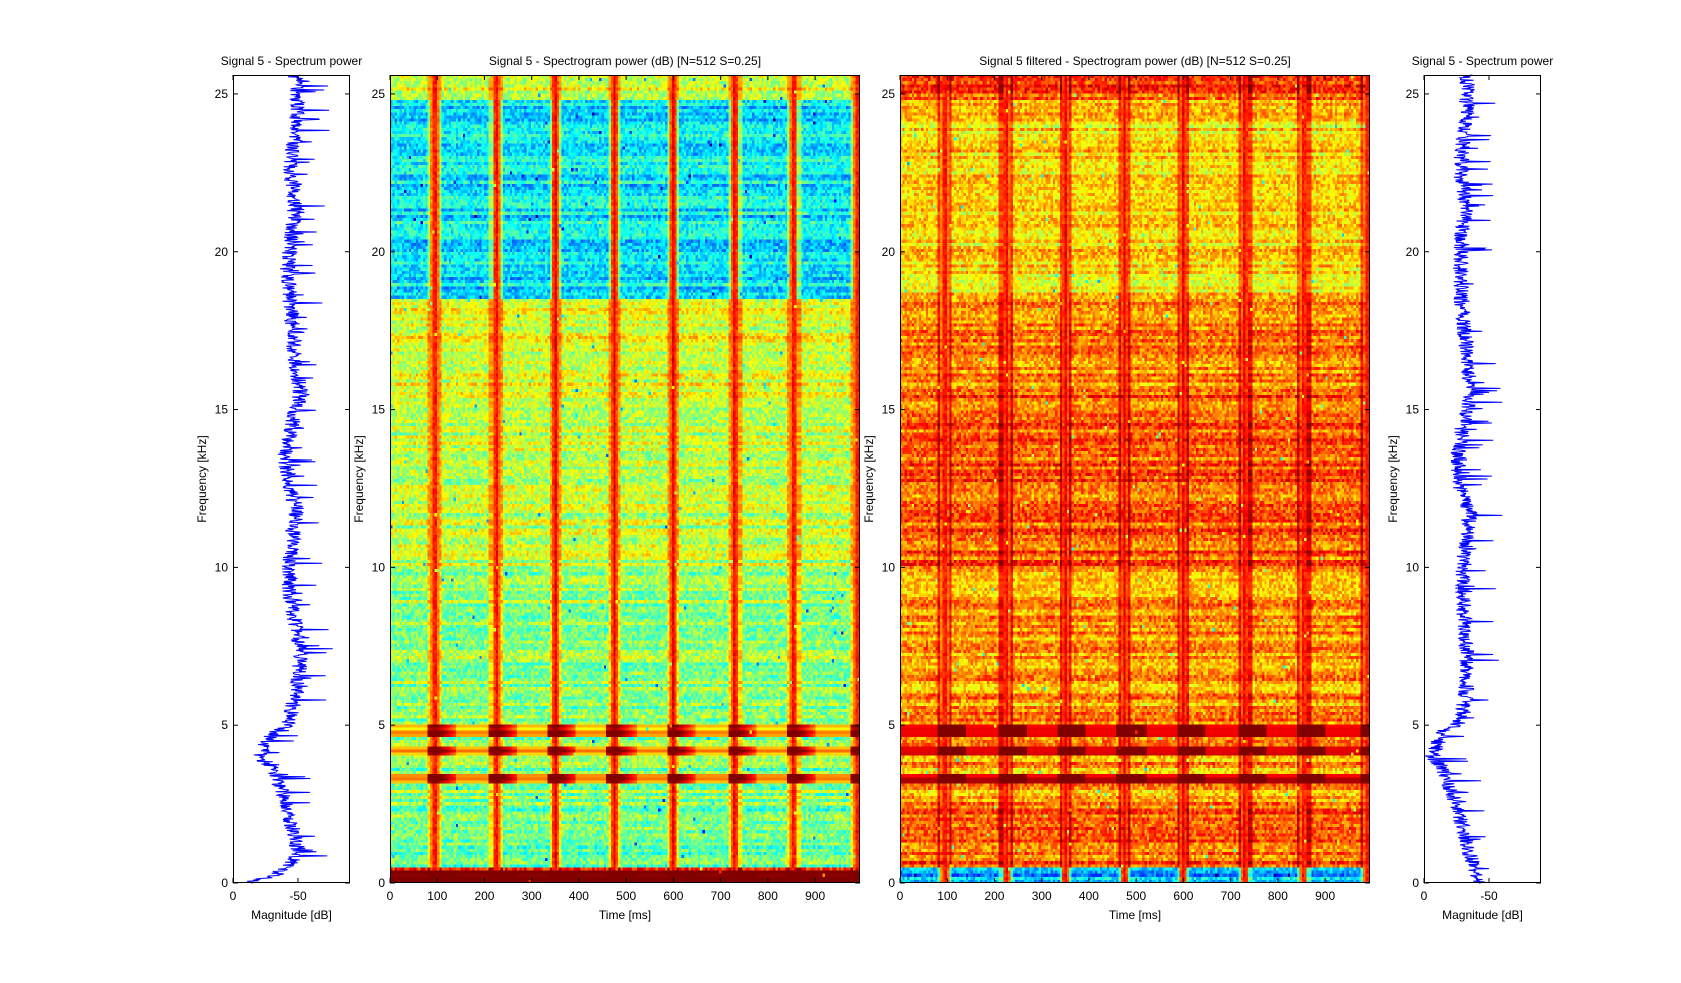  What do you see at coordinates (1278, 896) in the screenshot?
I see `spectrogram-filtered-xtick-label: 800` at bounding box center [1278, 896].